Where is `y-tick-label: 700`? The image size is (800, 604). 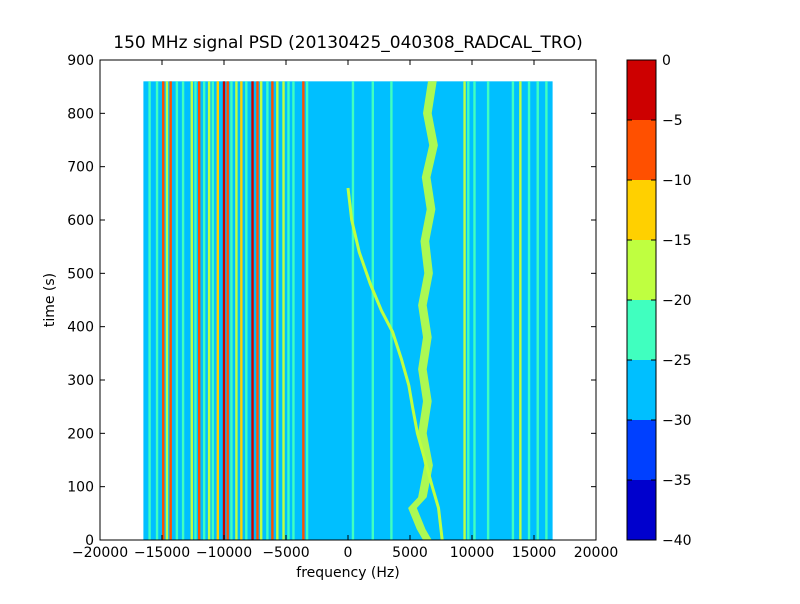 y-tick-label: 700 is located at coordinates (80, 168).